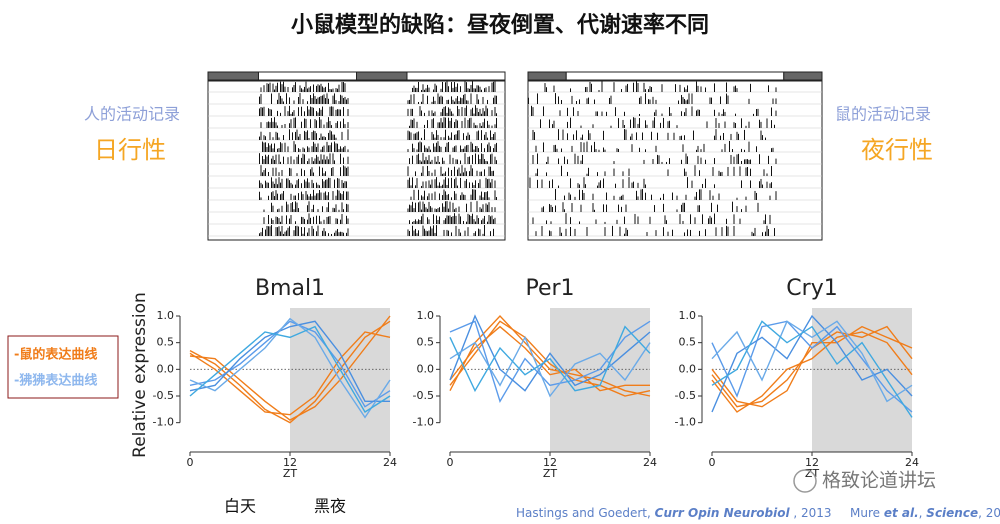 The image size is (1000, 524). Describe the element at coordinates (233, 76) in the screenshot. I see `light-bar` at that location.